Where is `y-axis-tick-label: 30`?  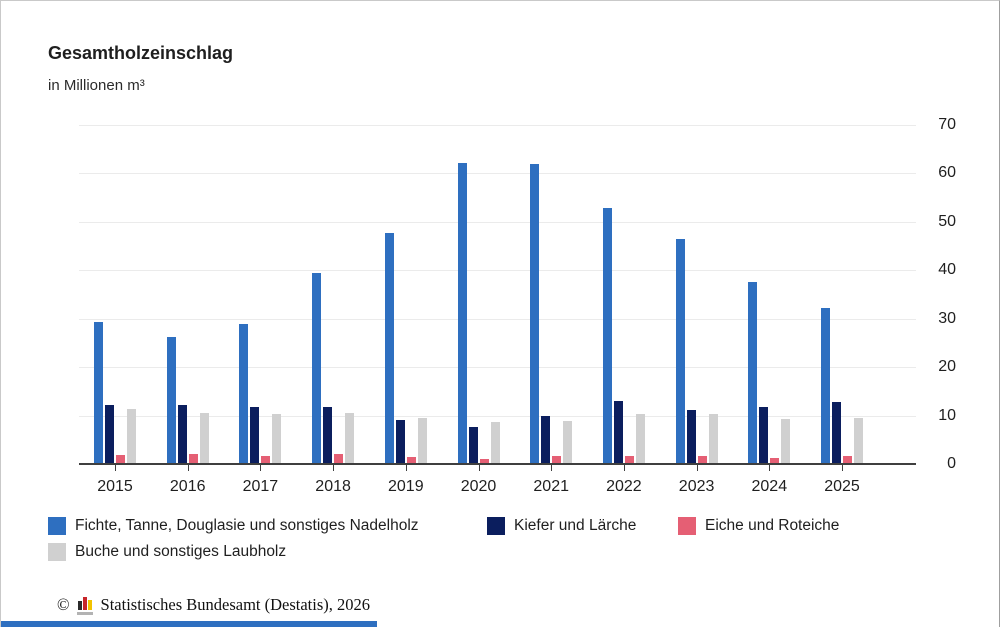
y-axis-tick-label: 30 is located at coordinates (947, 318).